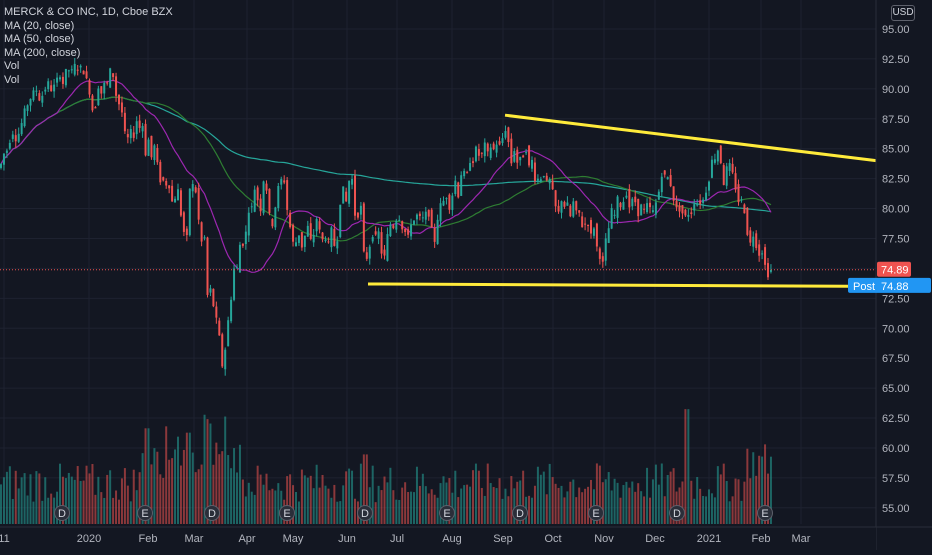  Describe the element at coordinates (889, 285) in the screenshot. I see `post-price-badge` at that location.